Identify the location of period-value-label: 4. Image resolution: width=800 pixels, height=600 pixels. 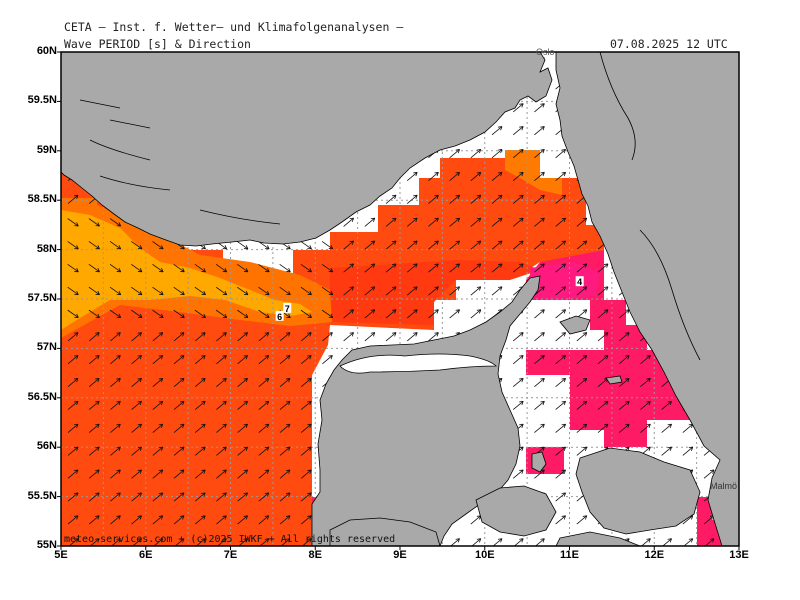
(579, 282).